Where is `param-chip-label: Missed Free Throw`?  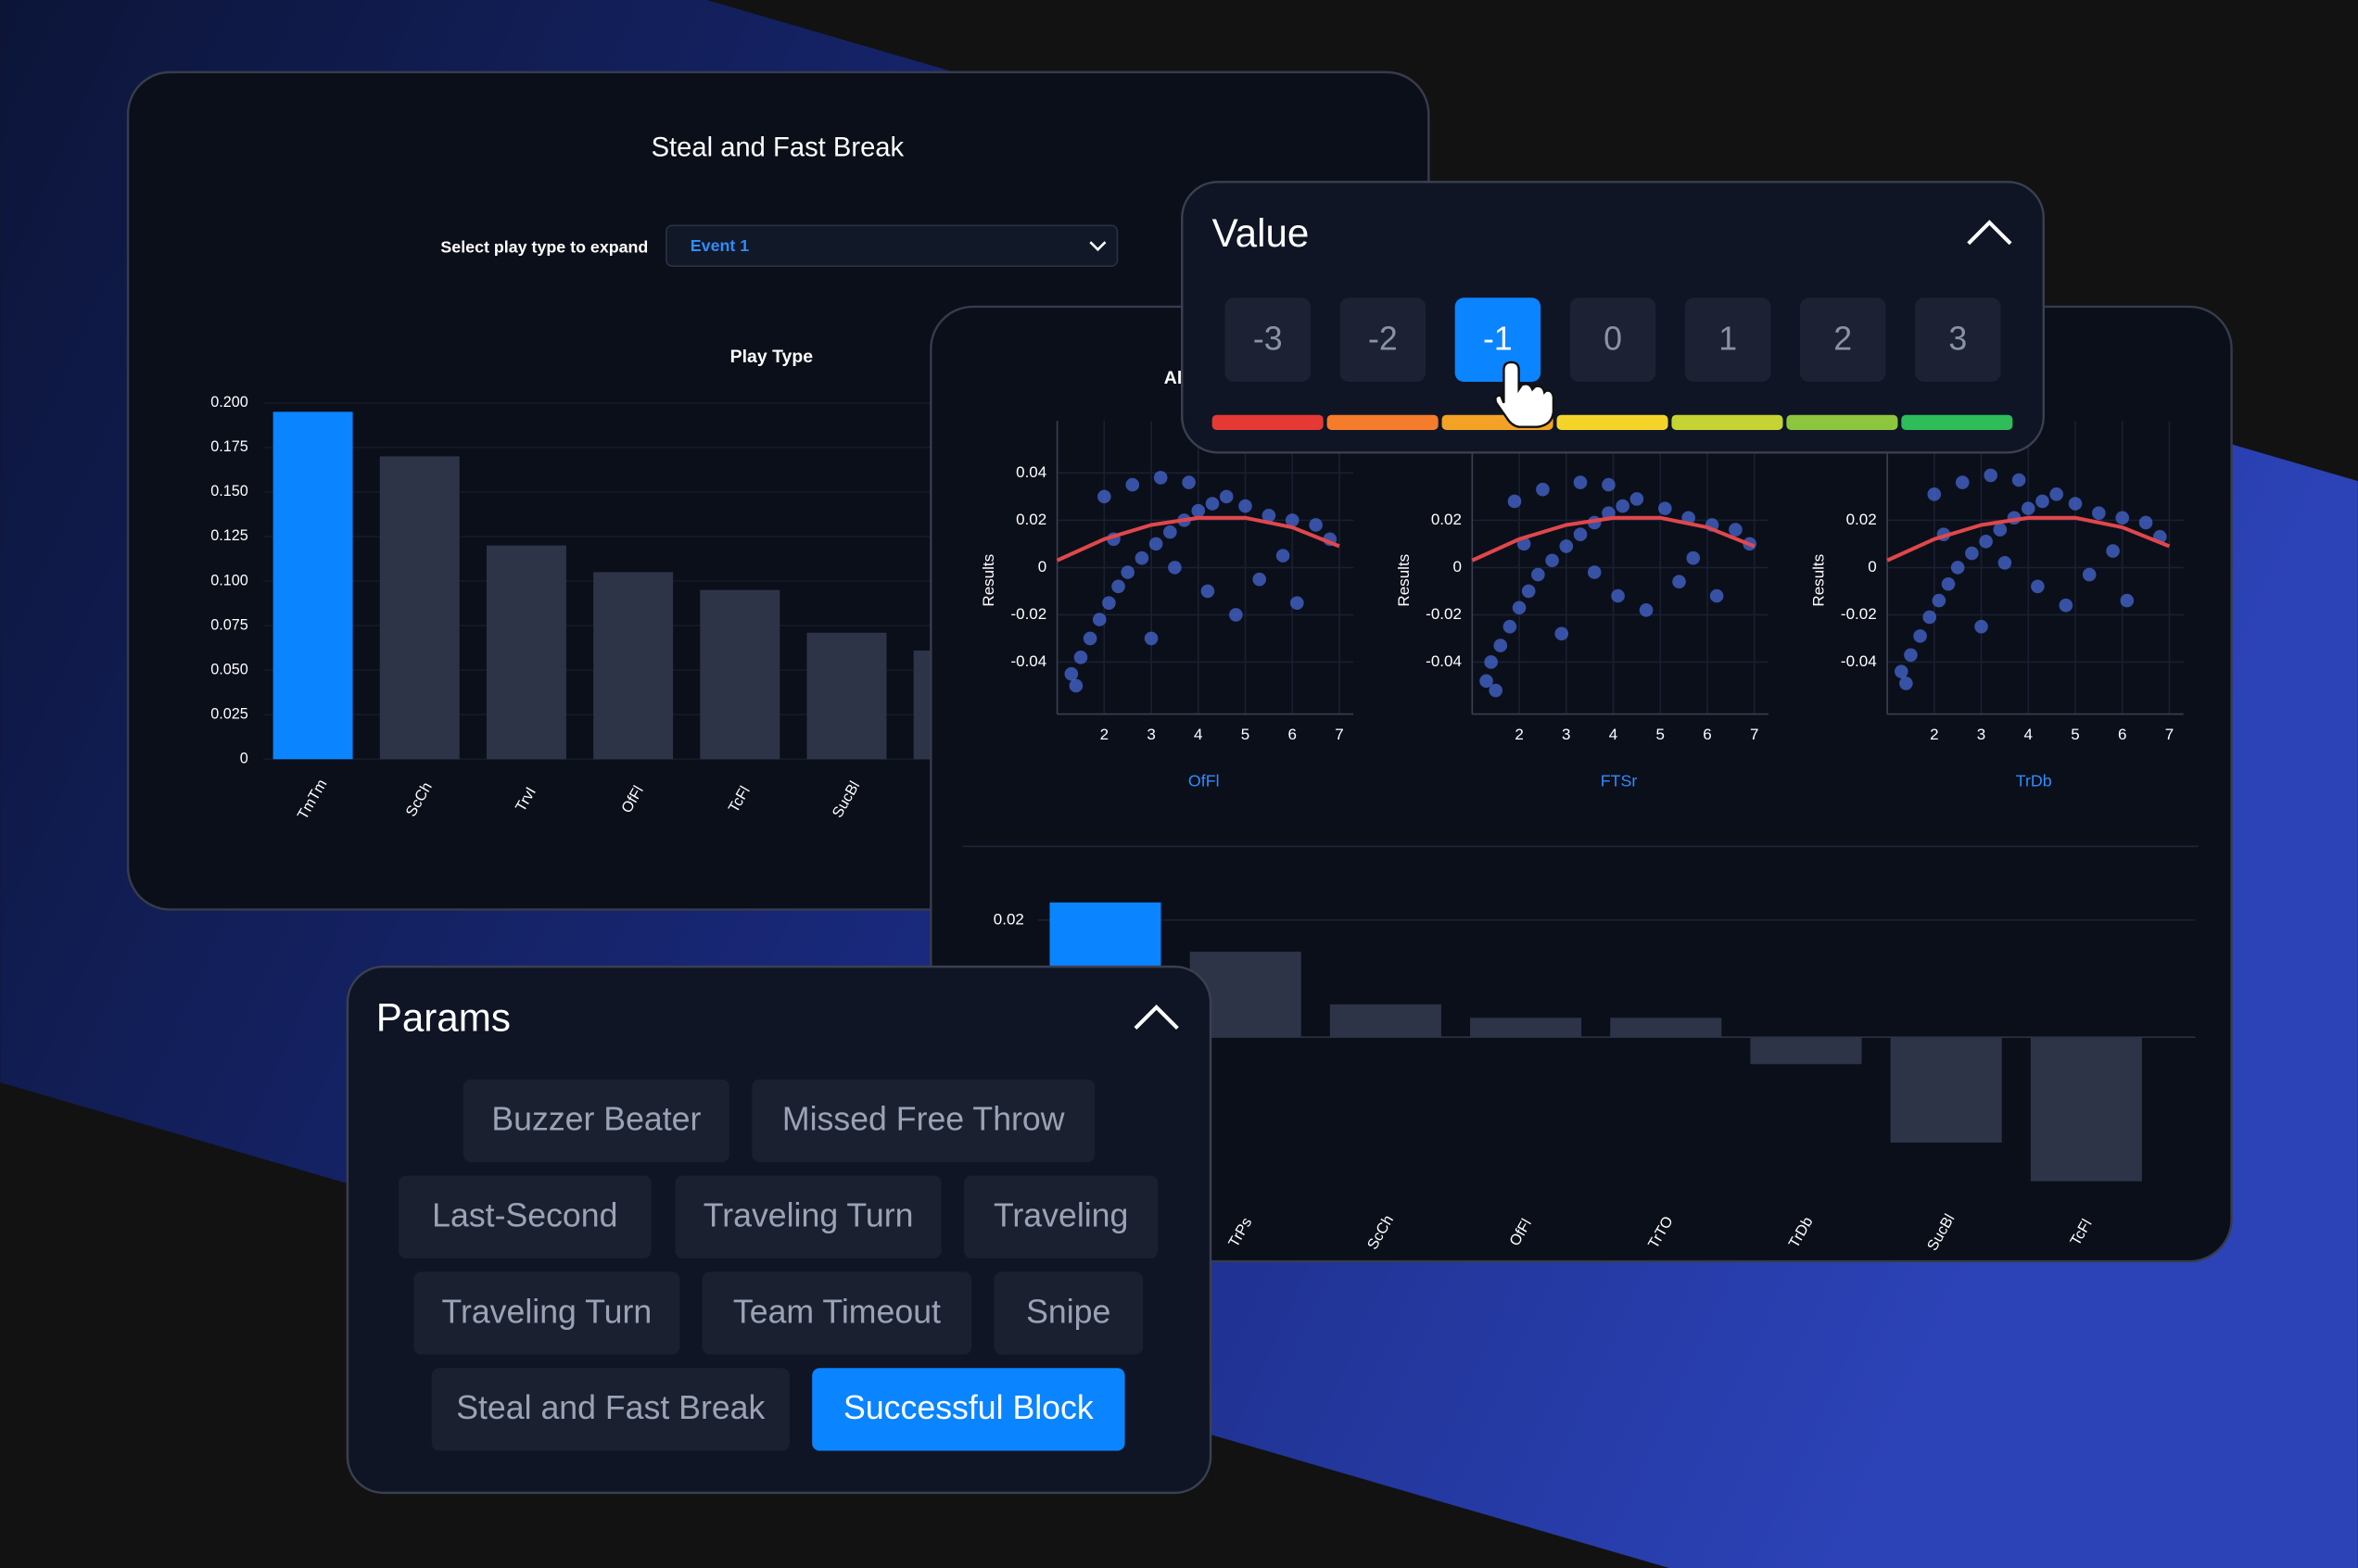
param-chip-label: Missed Free Throw is located at coordinates (924, 1119).